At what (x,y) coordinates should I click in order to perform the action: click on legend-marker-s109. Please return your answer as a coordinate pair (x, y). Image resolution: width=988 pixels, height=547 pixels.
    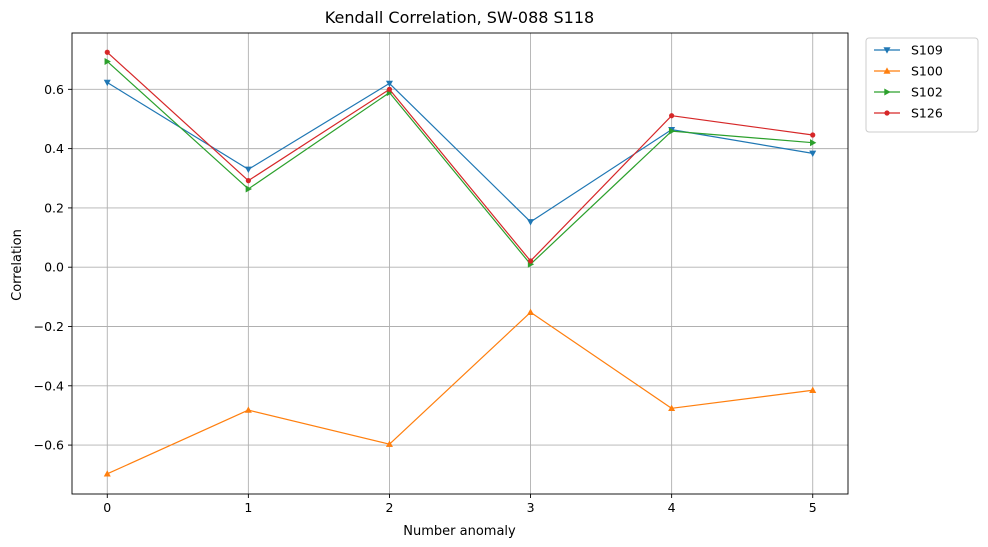
    Looking at the image, I should click on (887, 50).